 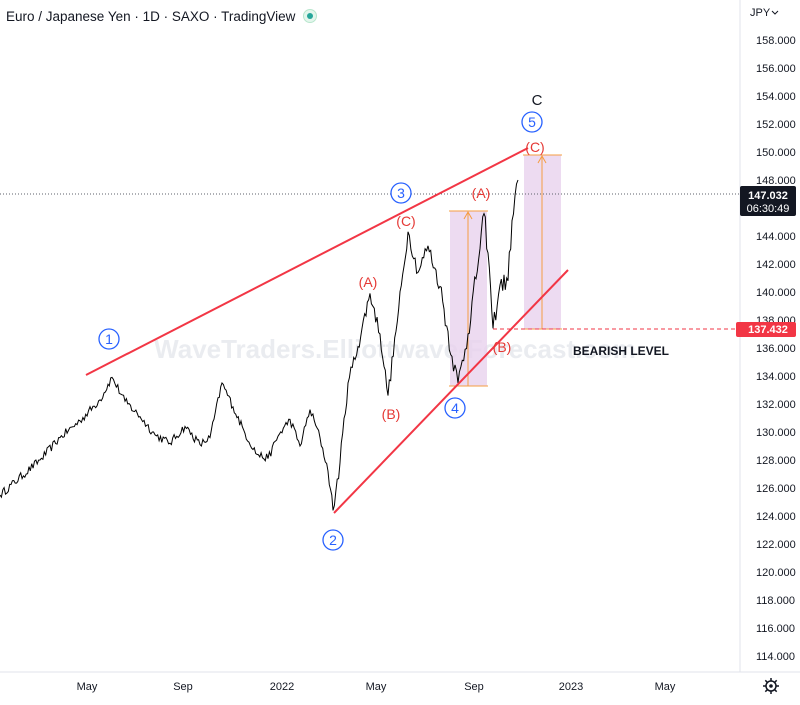 What do you see at coordinates (534, 147) in the screenshot?
I see `wave-c-label-2: (C)` at bounding box center [534, 147].